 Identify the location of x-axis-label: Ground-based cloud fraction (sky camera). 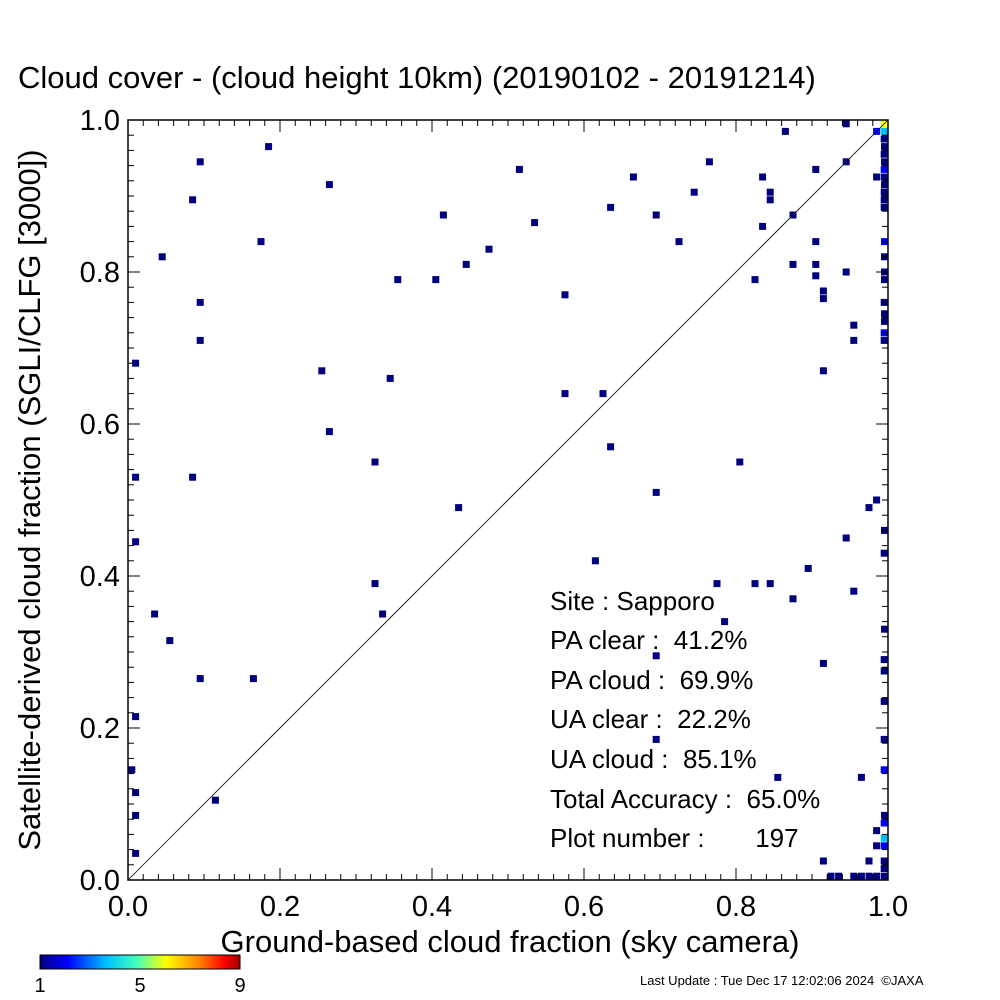
(510, 941).